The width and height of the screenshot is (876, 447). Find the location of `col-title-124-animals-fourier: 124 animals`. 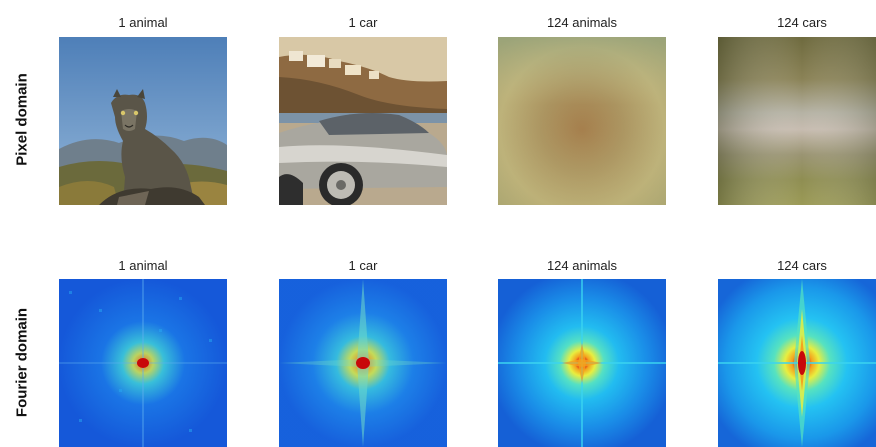

col-title-124-animals-fourier: 124 animals is located at coordinates (582, 265).